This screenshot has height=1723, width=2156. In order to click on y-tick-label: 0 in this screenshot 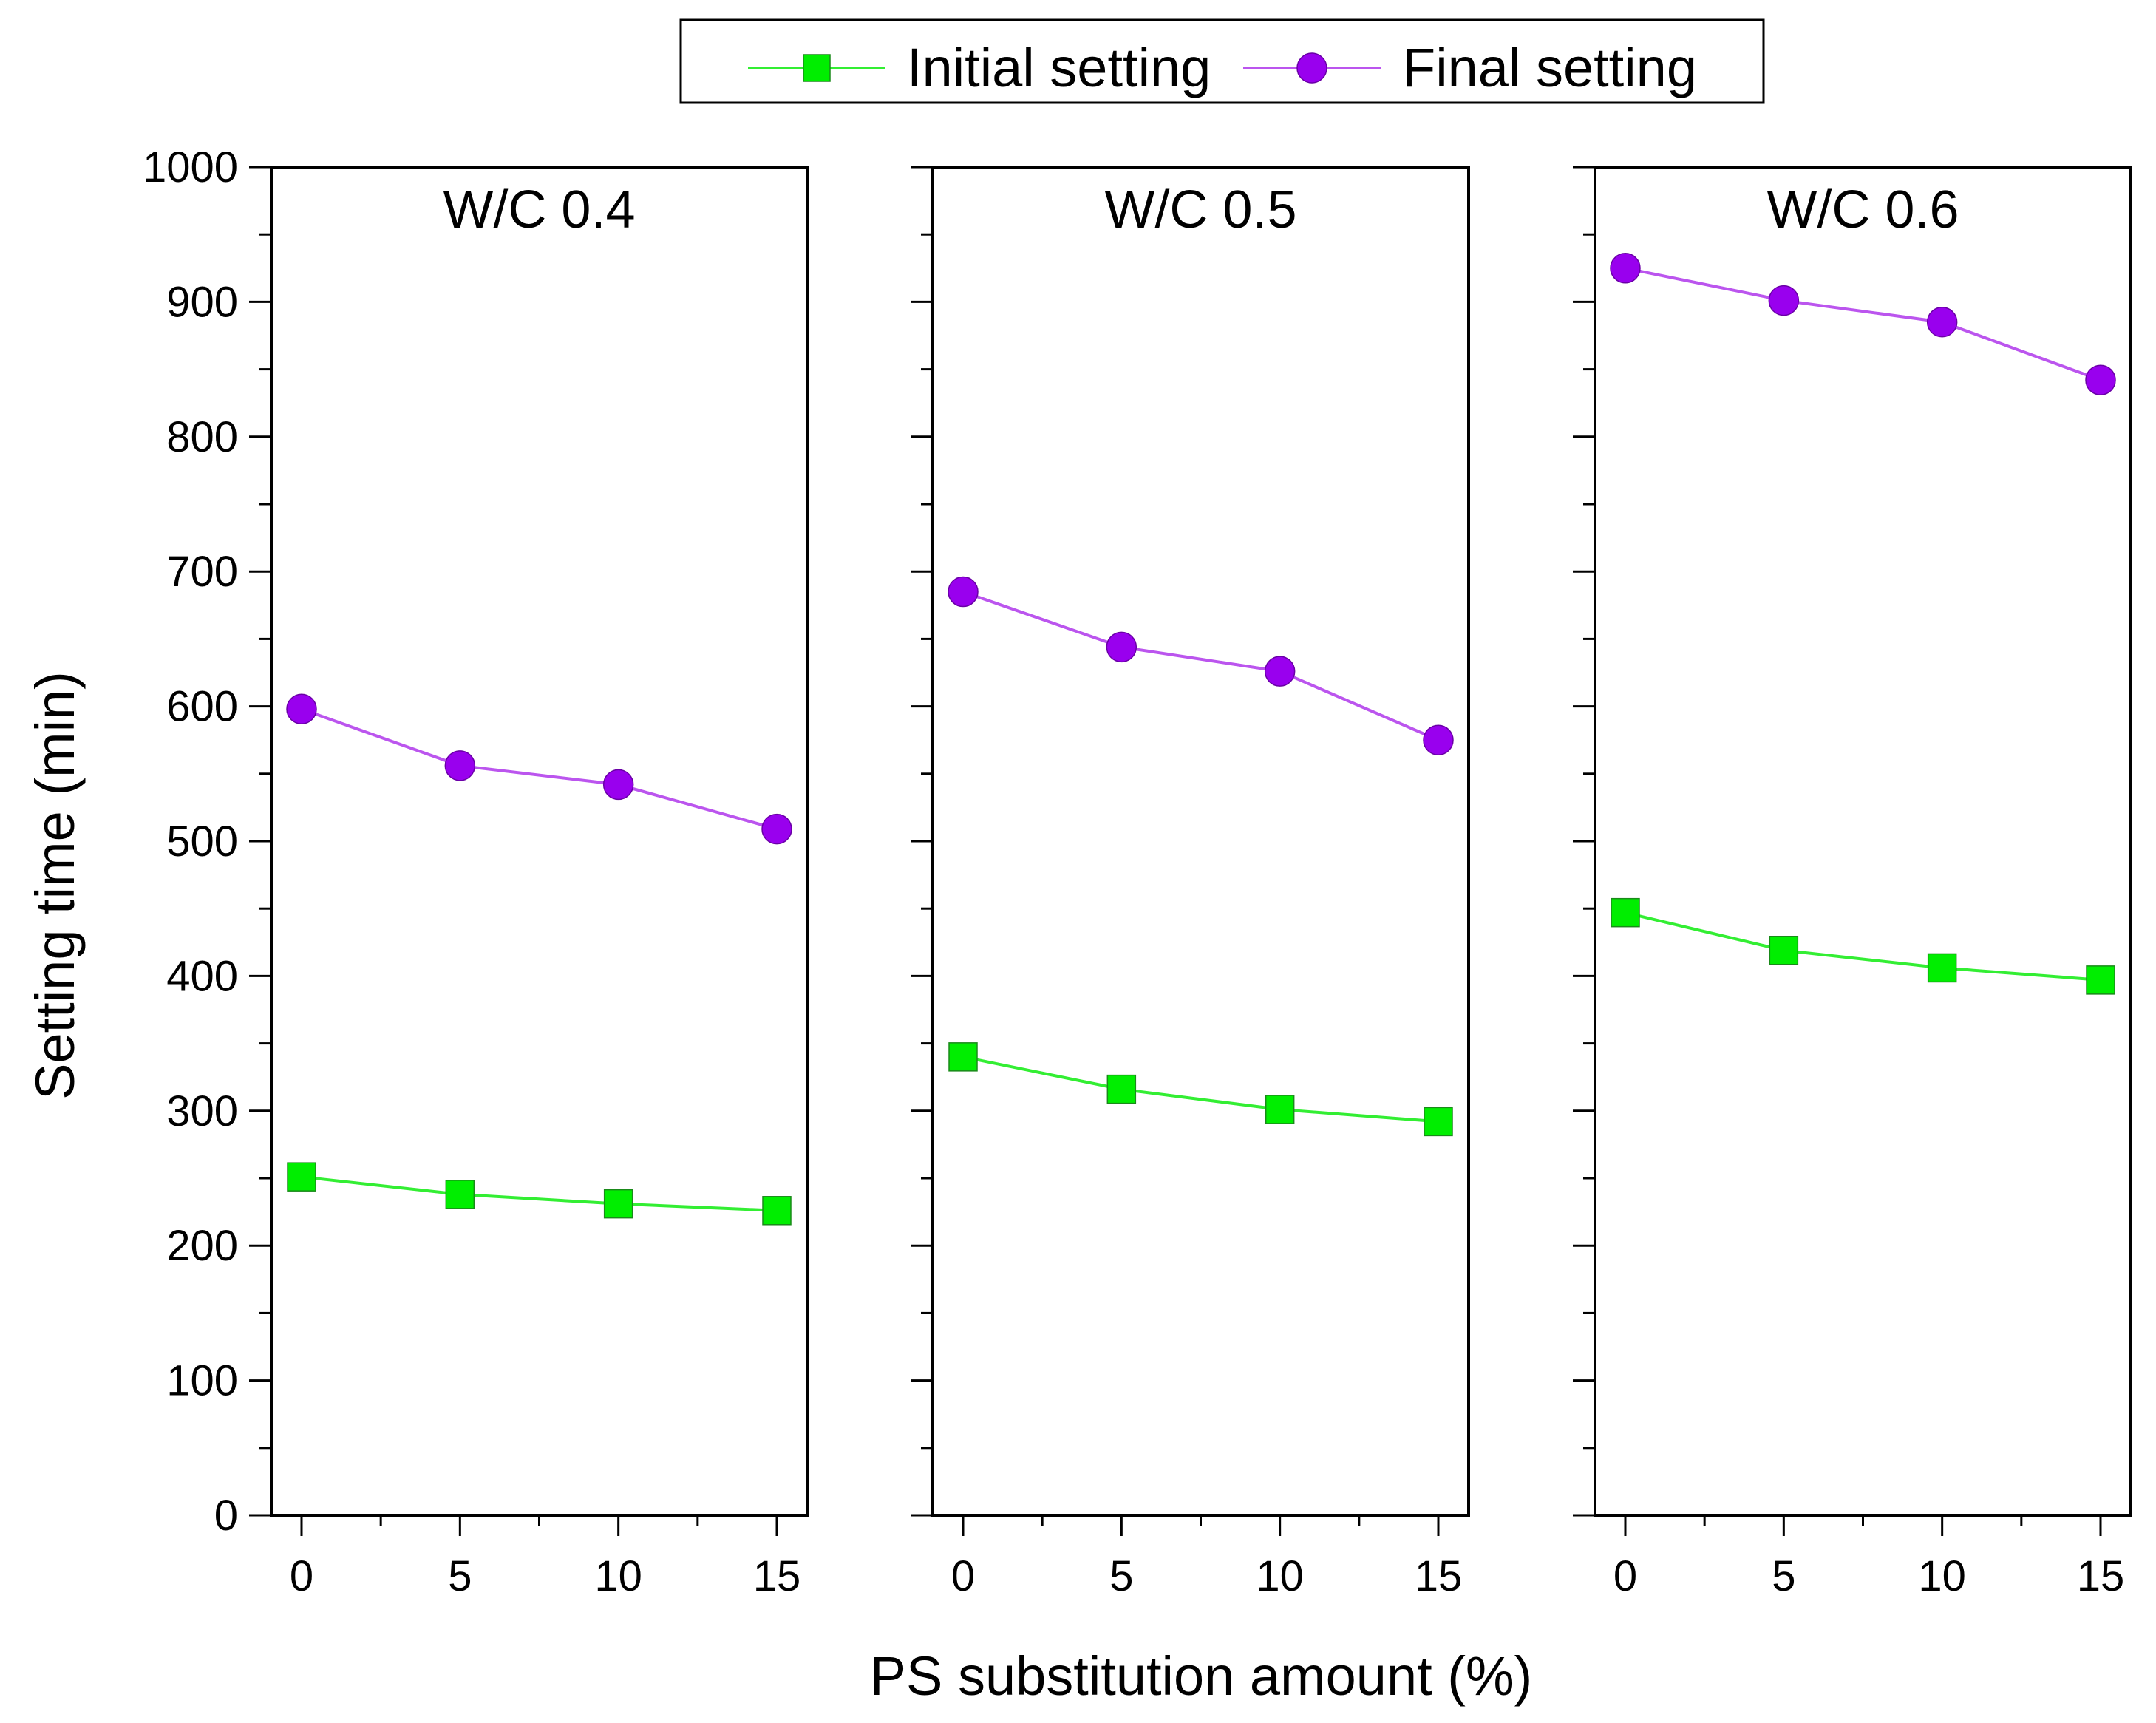, I will do `click(226, 1516)`.